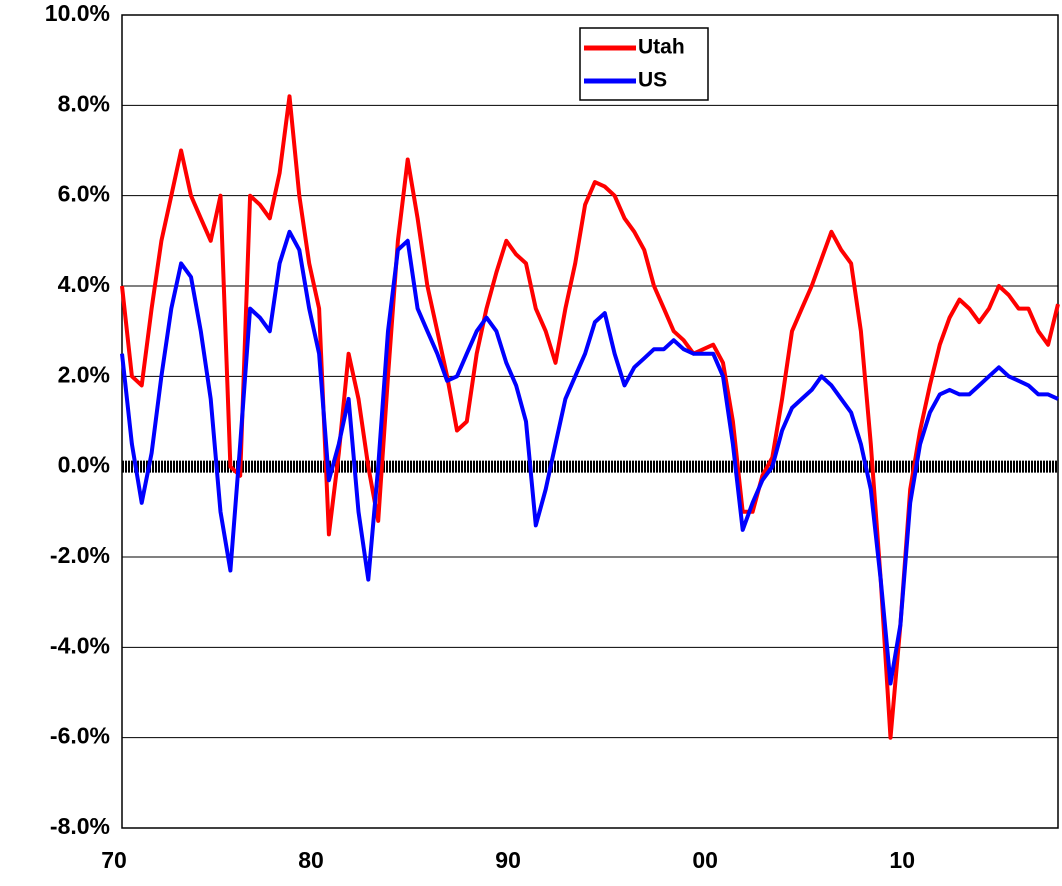 The height and width of the screenshot is (886, 1062). What do you see at coordinates (80, 736) in the screenshot?
I see `y-tick-label: -6.0%` at bounding box center [80, 736].